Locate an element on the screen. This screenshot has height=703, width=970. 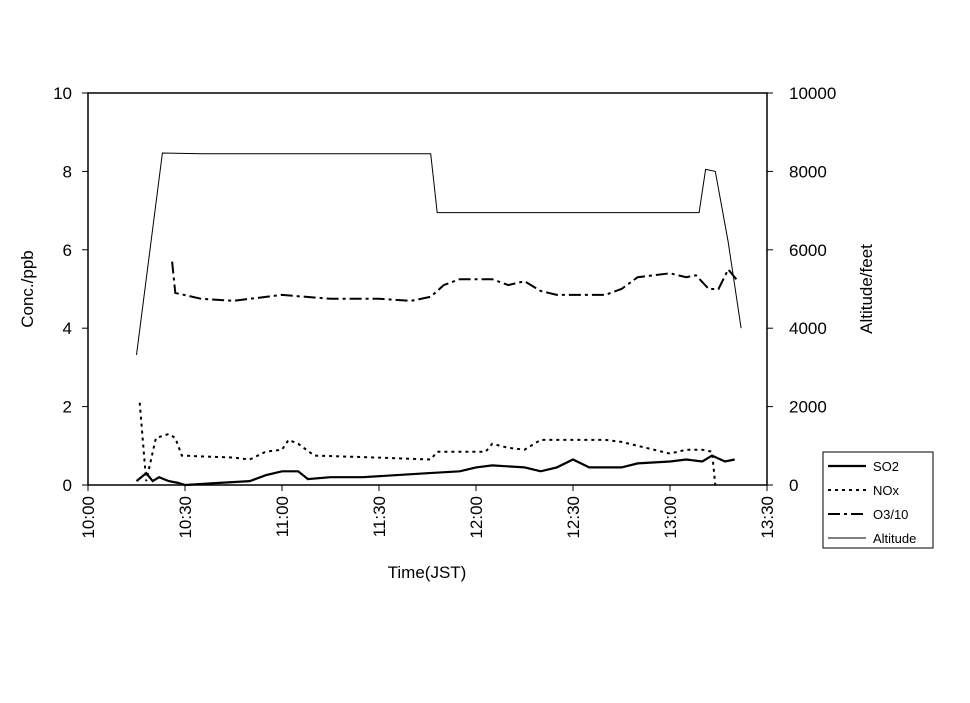
y-tick-label: 4 is located at coordinates (67, 328).